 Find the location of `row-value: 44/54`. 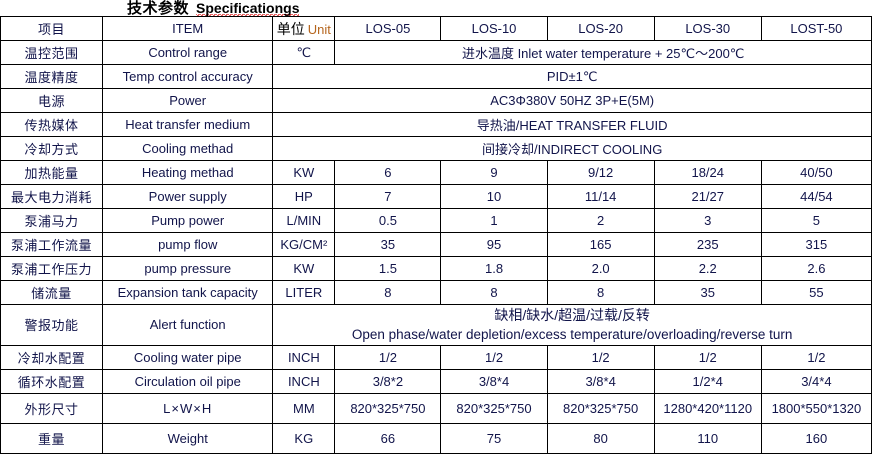

row-value: 44/54 is located at coordinates (817, 196).